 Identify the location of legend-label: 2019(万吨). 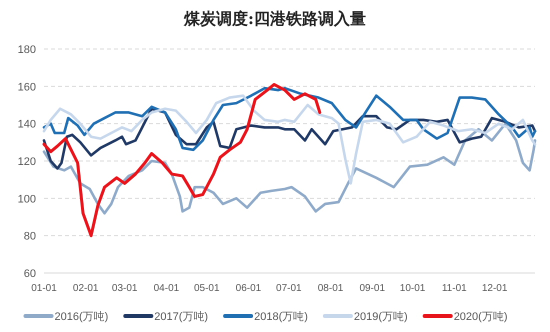
(381, 316).